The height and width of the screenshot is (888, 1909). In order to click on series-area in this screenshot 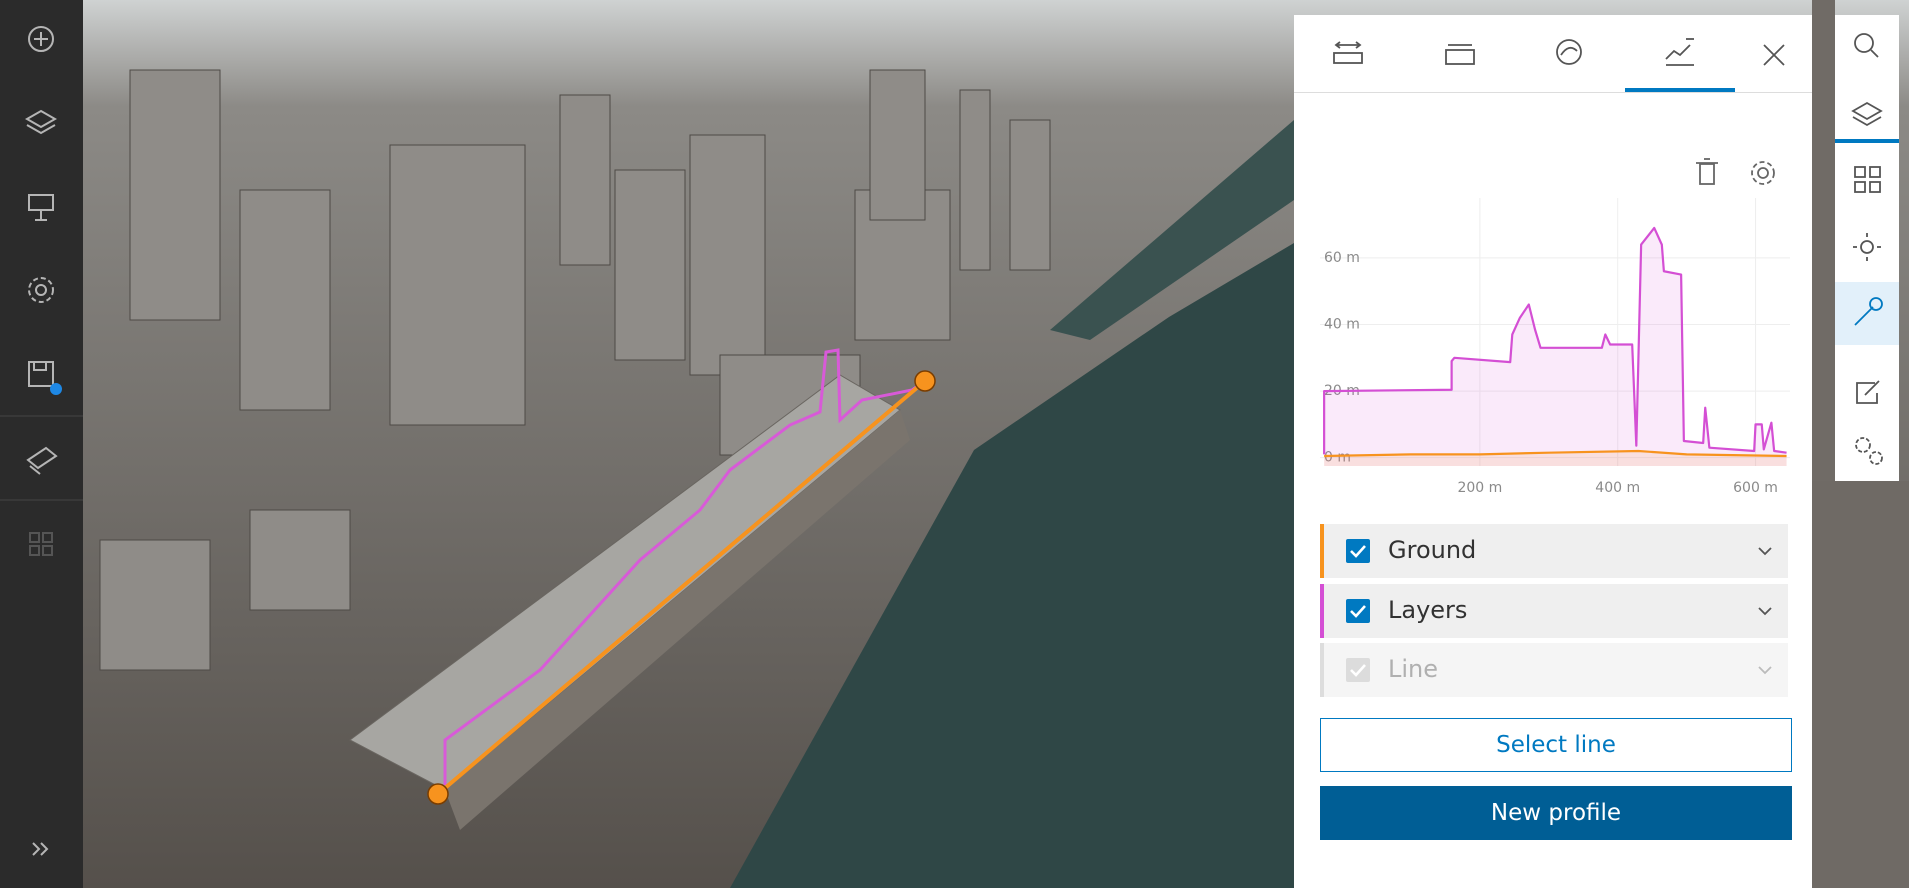, I will do `click(1555, 346)`.